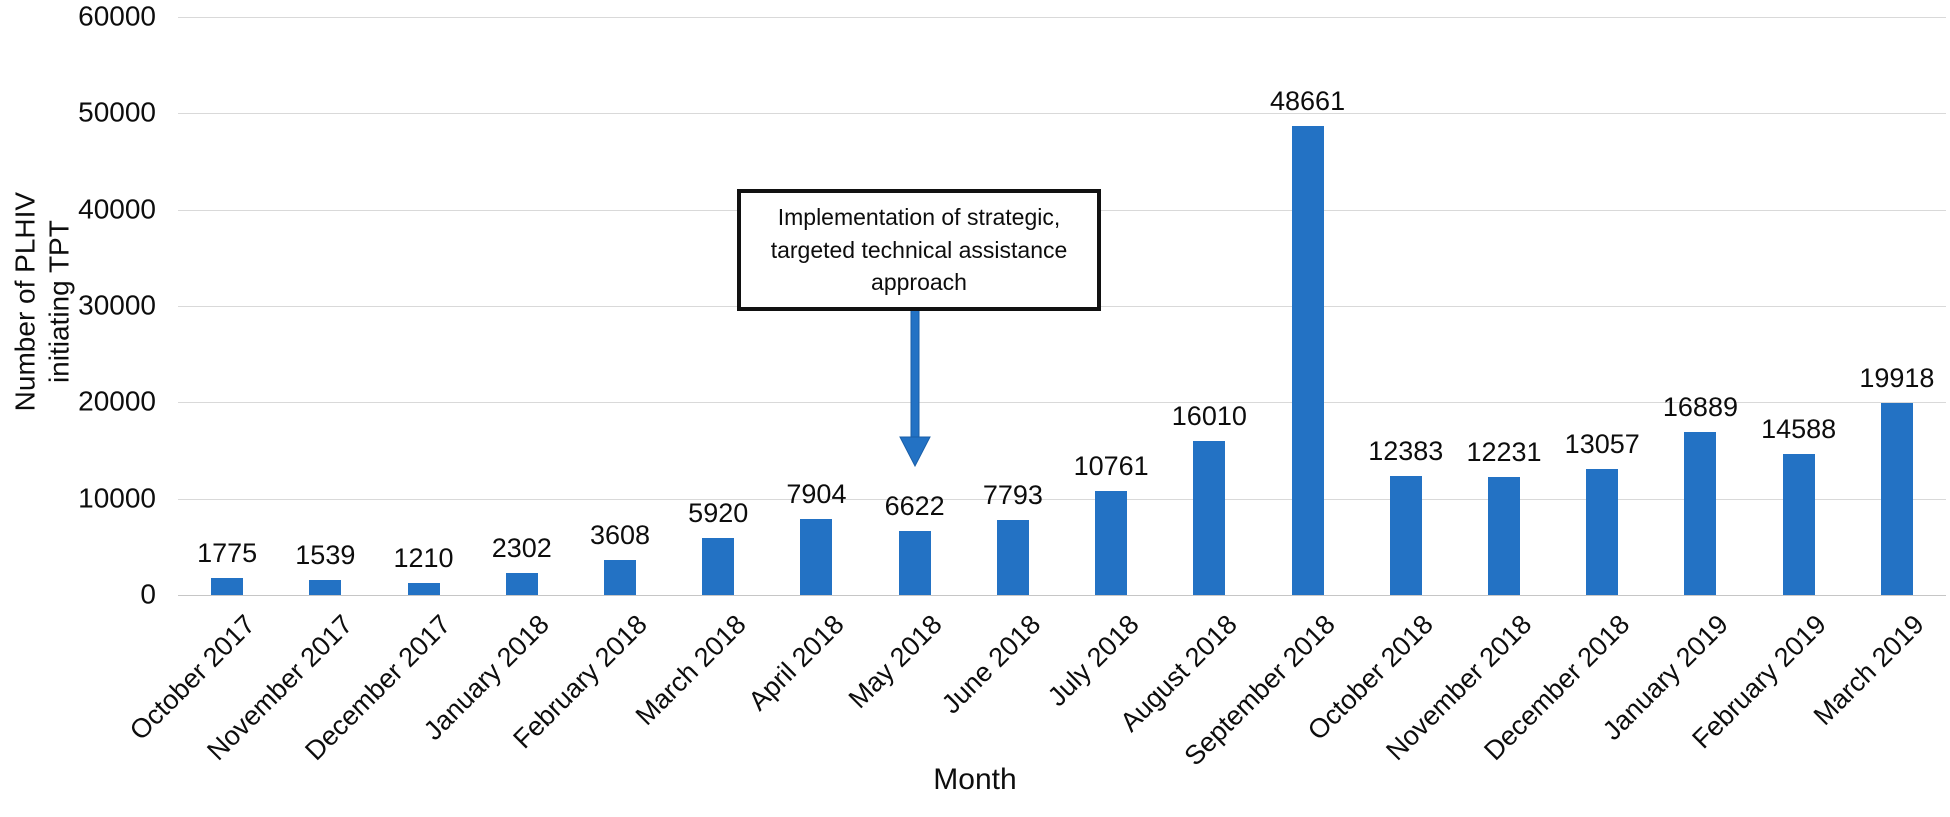  Describe the element at coordinates (1799, 429) in the screenshot. I see `bar-value-label: 14588` at that location.